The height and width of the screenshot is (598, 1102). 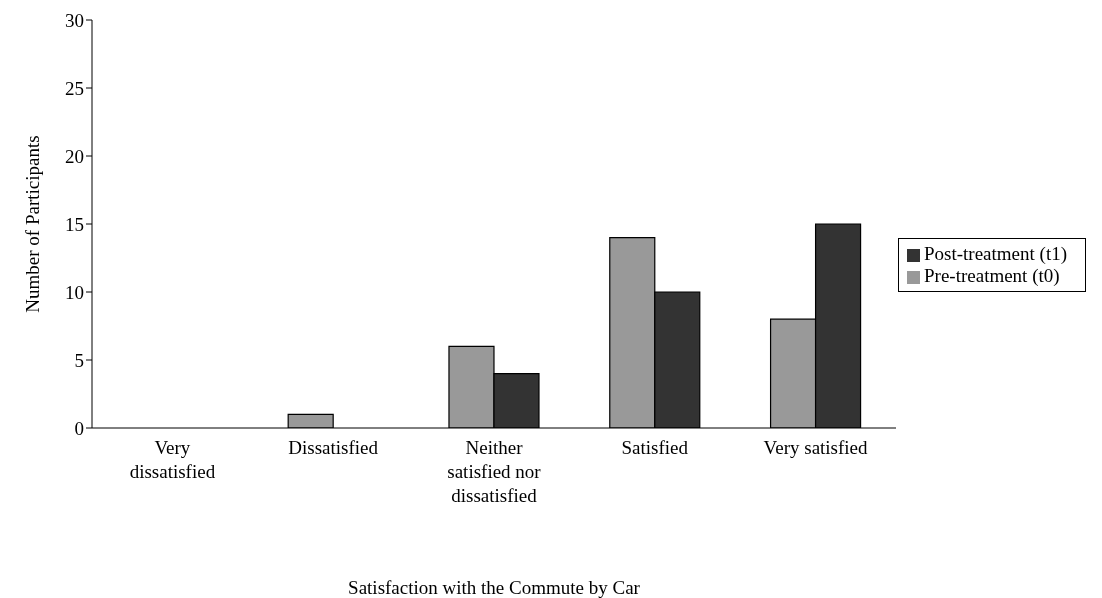 What do you see at coordinates (74, 156) in the screenshot?
I see `y-tick-label: 20` at bounding box center [74, 156].